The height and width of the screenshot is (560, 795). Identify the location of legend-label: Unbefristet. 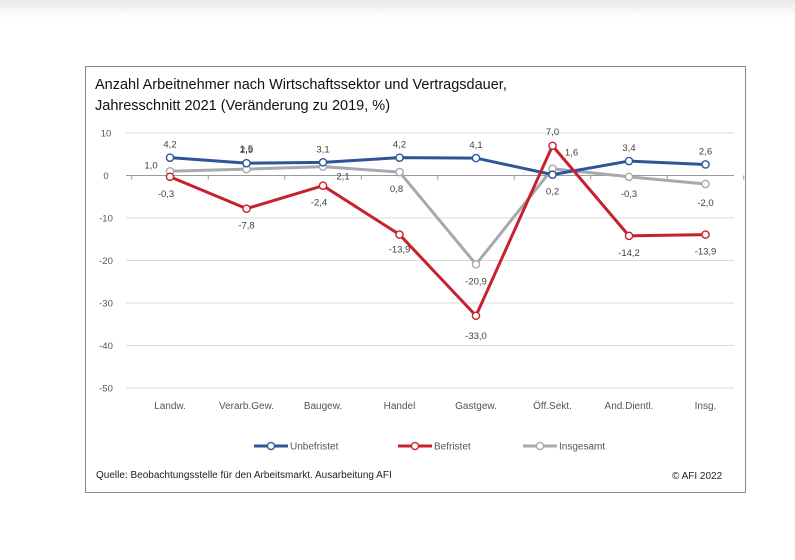
(314, 447).